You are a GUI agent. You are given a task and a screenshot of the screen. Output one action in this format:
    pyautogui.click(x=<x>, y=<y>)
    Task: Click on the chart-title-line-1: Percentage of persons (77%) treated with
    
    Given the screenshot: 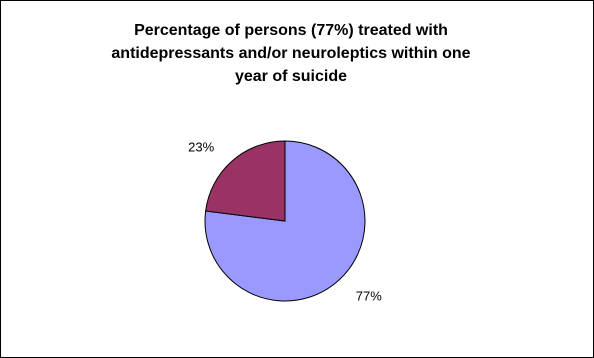 What is the action you would take?
    pyautogui.click(x=291, y=30)
    